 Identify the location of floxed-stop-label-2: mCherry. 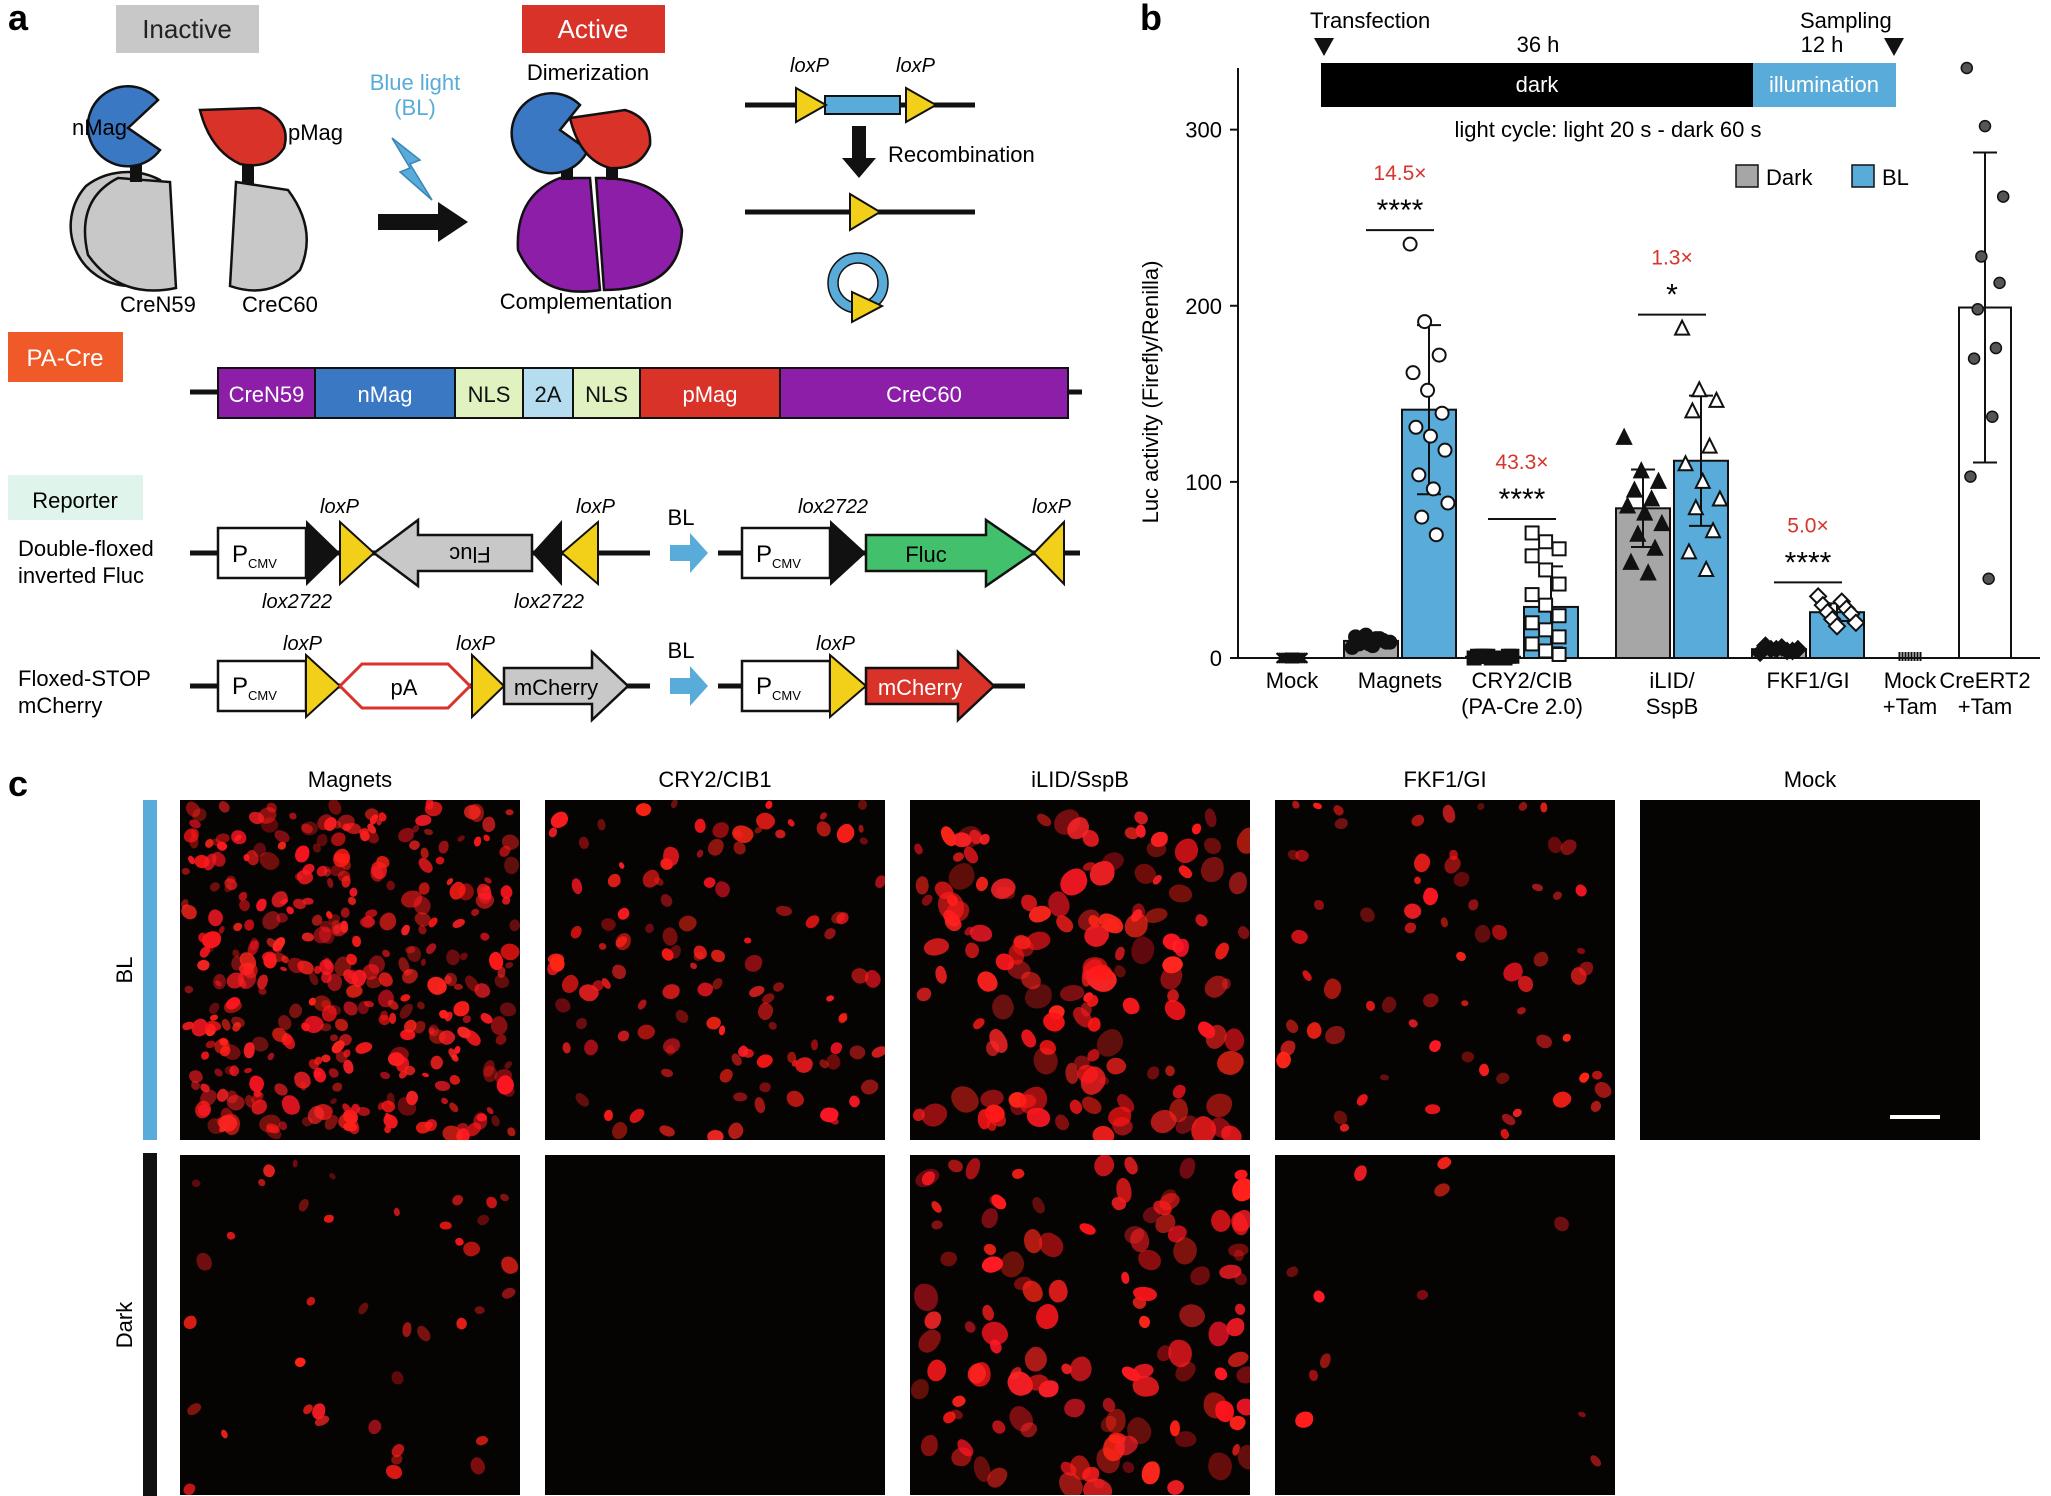
(60, 705).